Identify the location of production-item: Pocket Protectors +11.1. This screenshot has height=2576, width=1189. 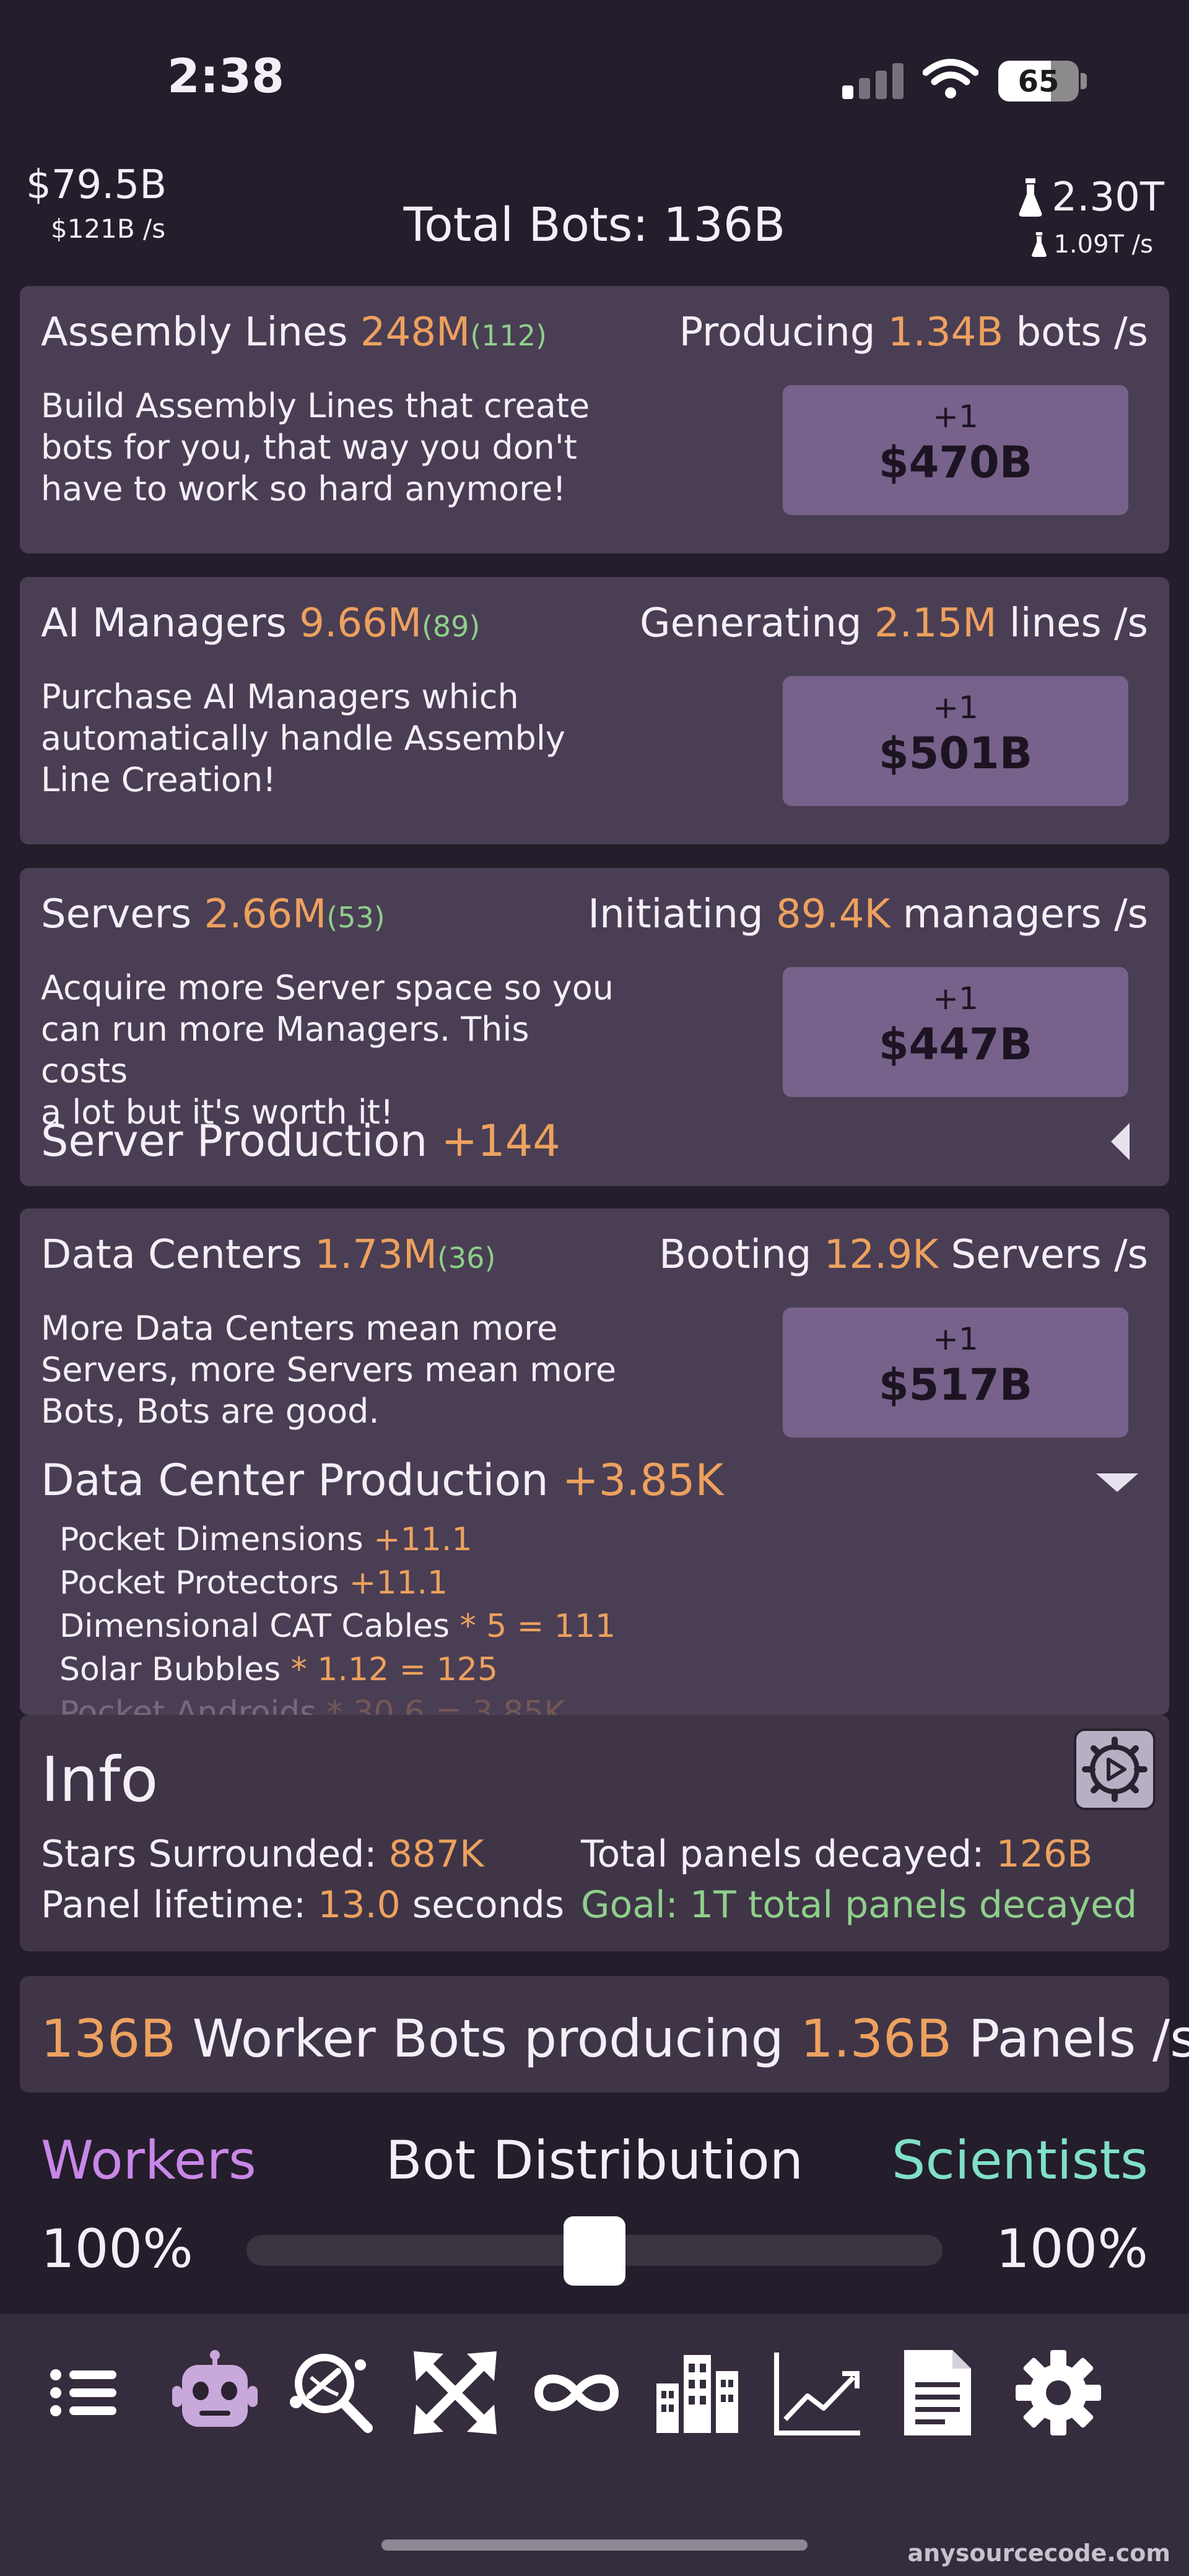
(337, 1583).